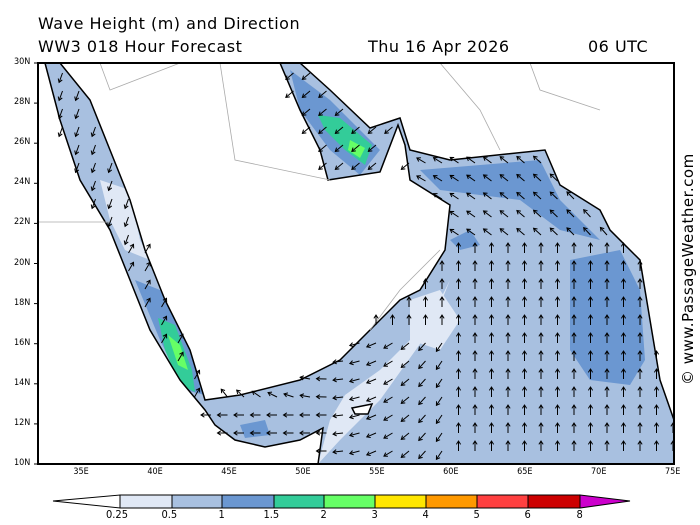 This screenshot has width=700, height=525. Describe the element at coordinates (271, 514) in the screenshot. I see `legend-label: 1.5` at that location.